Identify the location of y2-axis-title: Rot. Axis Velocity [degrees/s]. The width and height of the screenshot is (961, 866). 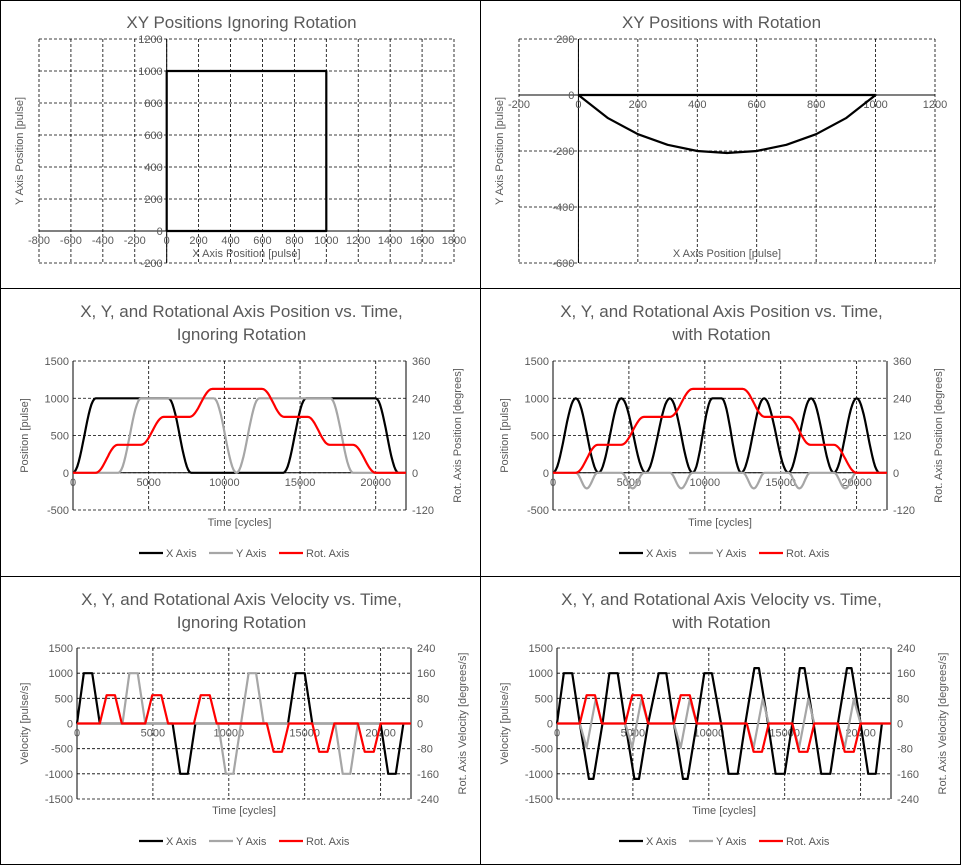
(943, 724).